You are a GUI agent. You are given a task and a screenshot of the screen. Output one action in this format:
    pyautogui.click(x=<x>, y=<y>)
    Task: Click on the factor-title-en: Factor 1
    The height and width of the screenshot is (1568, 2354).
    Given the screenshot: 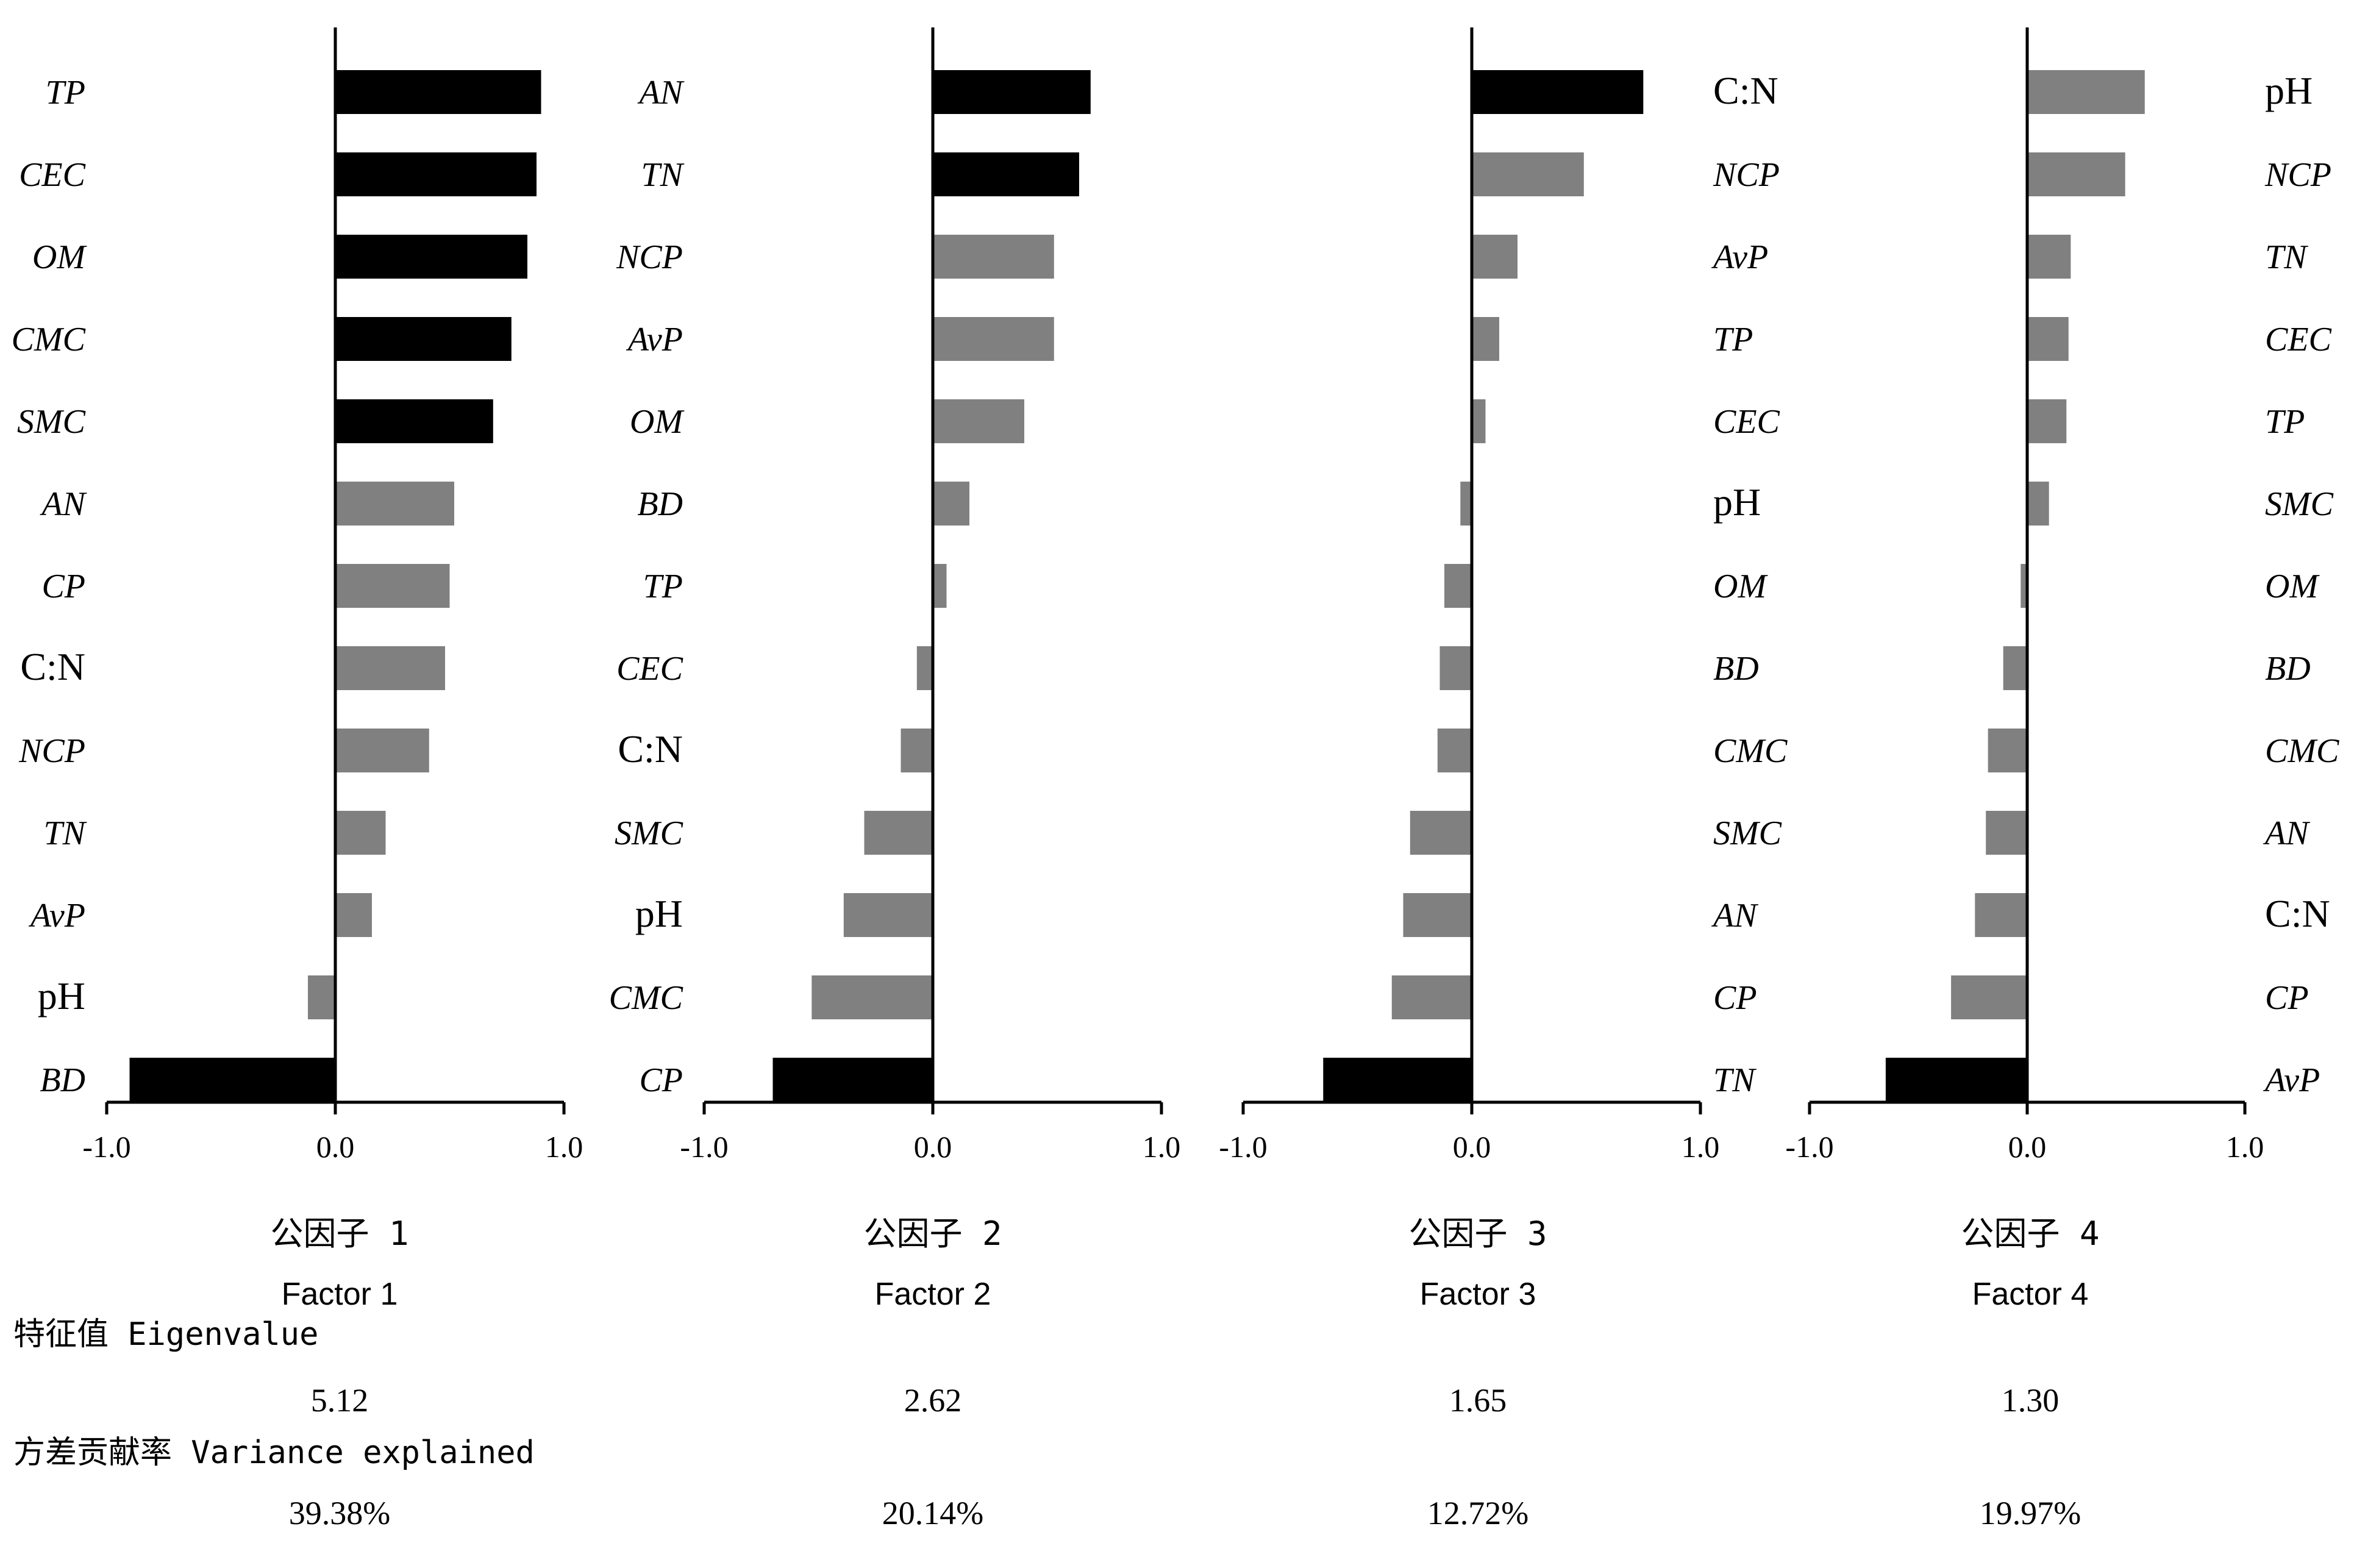 What is the action you would take?
    pyautogui.click(x=340, y=1295)
    